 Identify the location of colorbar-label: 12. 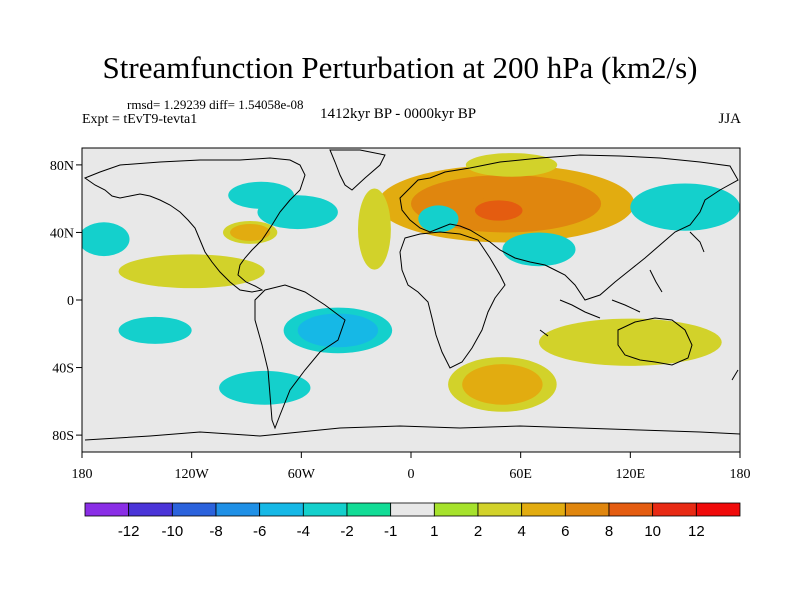
(696, 531).